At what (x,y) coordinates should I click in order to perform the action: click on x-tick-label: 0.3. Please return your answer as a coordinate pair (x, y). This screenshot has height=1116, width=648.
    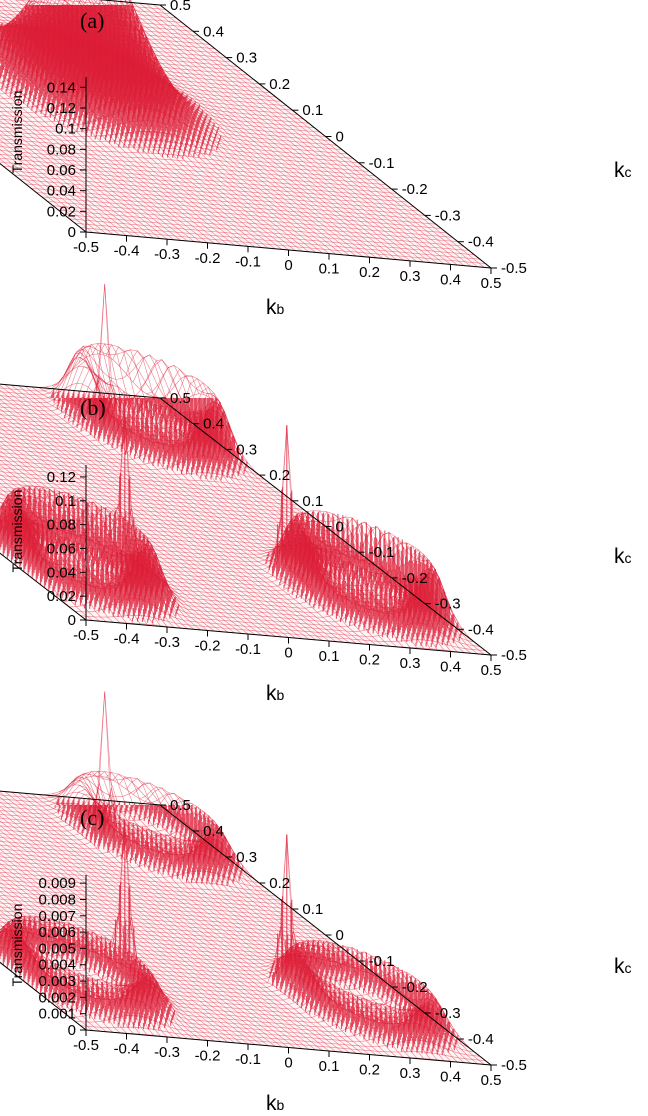
    Looking at the image, I should click on (410, 663).